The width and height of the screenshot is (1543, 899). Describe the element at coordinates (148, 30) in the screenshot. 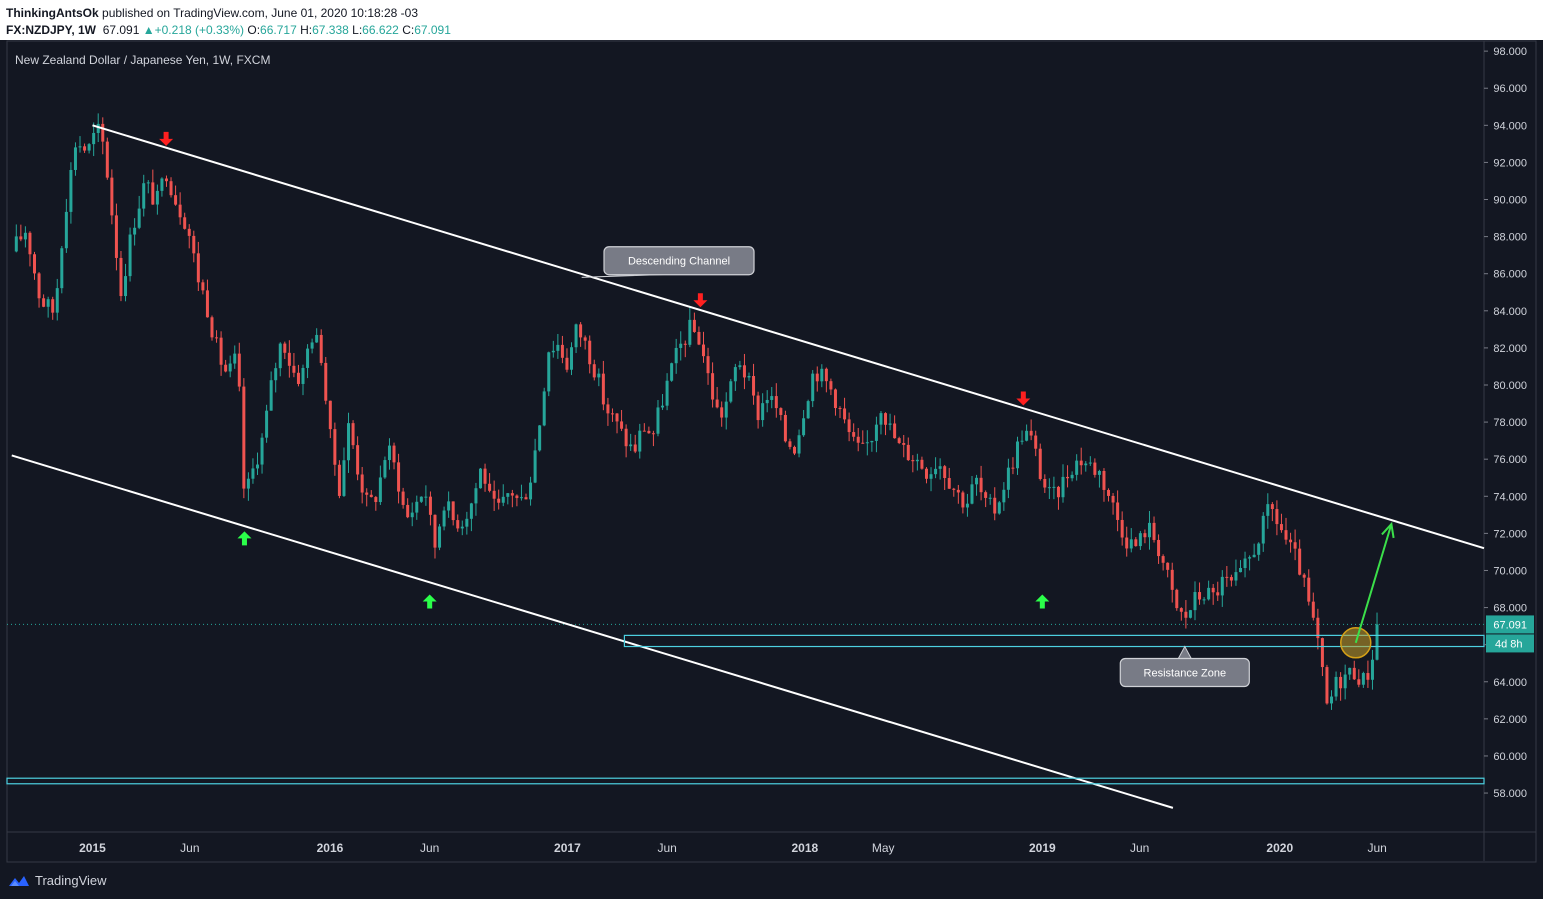

I see `up-triangle-icon: ▲` at that location.